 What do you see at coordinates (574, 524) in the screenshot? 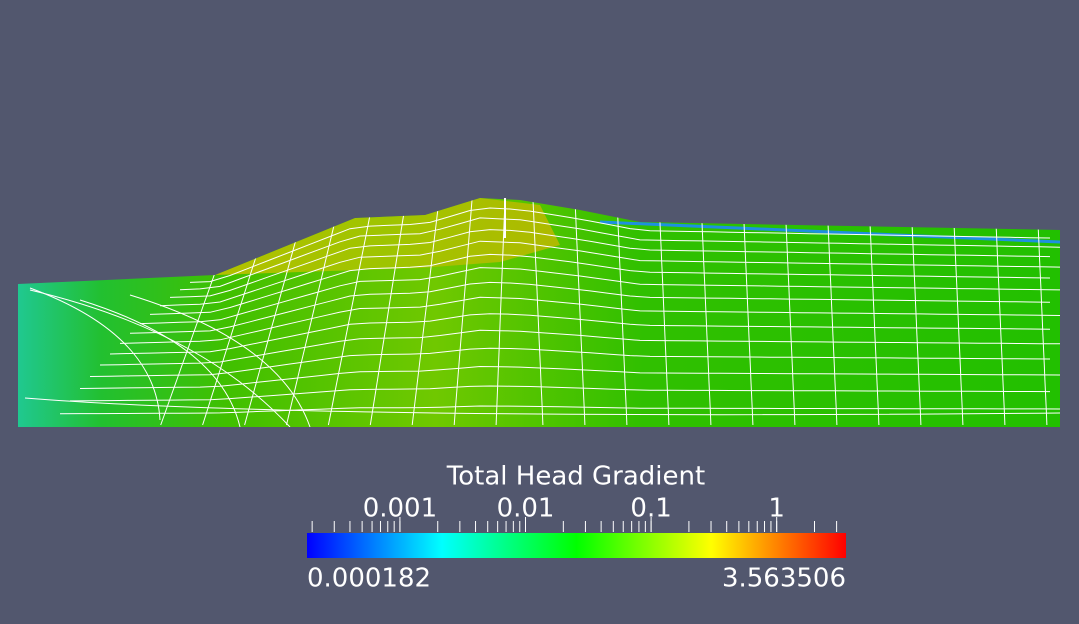
I see `color-bar-ticks` at bounding box center [574, 524].